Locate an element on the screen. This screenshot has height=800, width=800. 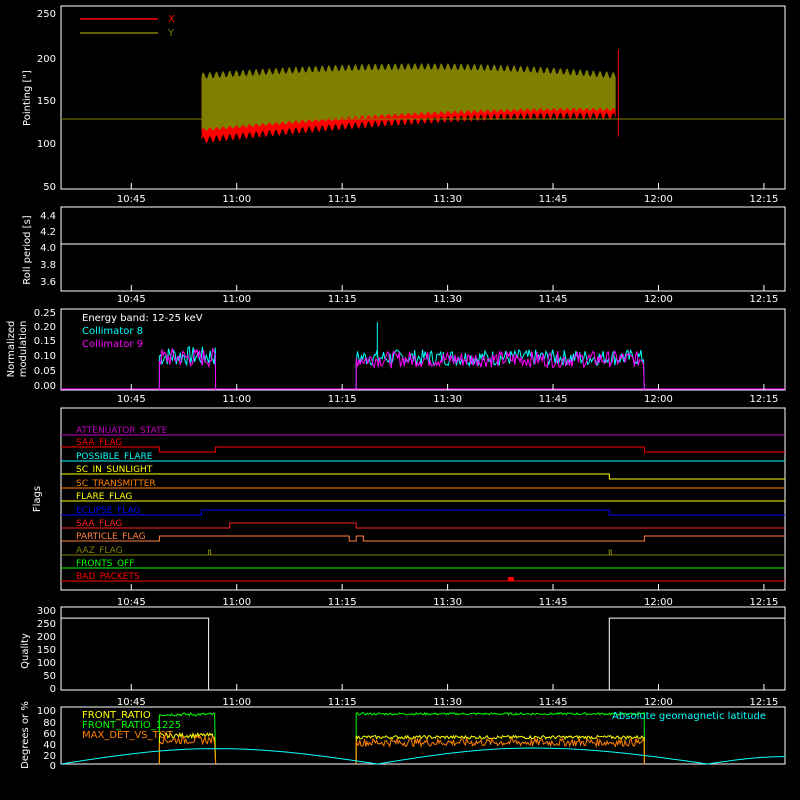
quality-frame is located at coordinates (423, 648).